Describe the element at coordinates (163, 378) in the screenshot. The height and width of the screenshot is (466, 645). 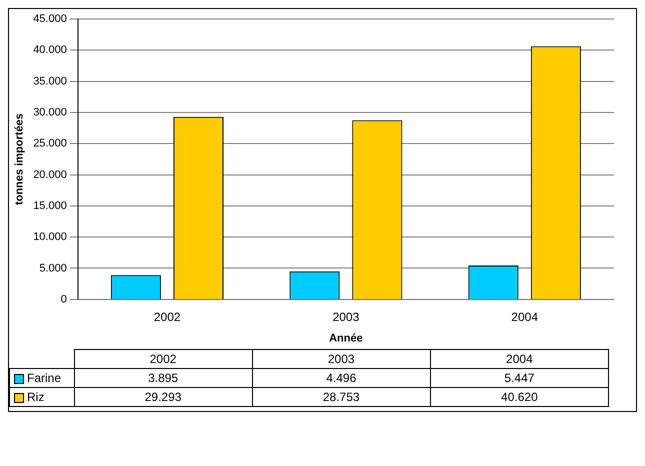
I see `data-label: 3.895` at that location.